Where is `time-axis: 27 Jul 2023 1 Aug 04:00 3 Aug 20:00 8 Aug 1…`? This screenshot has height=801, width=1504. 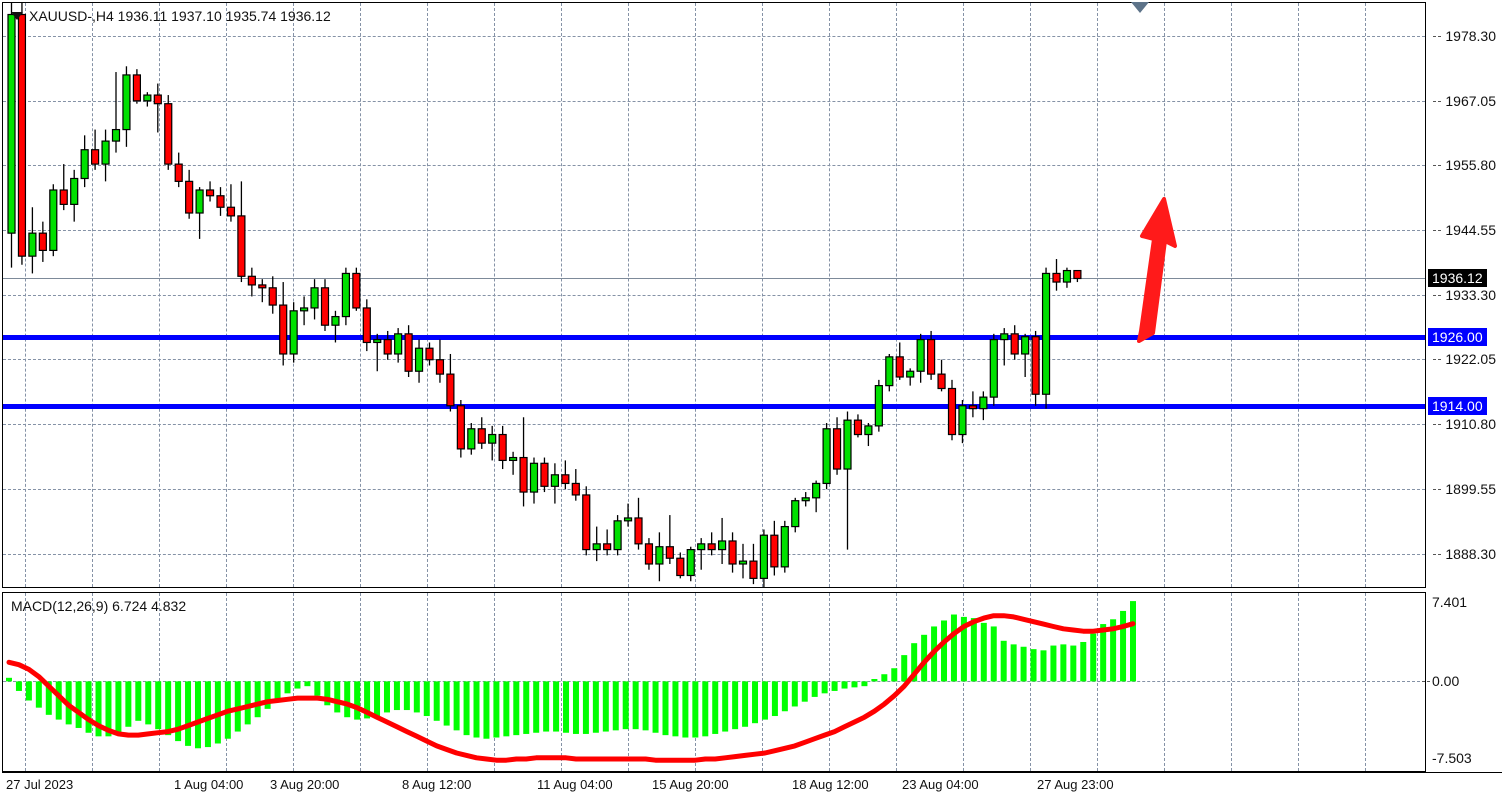
time-axis: 27 Jul 2023 1 Aug 04:00 3 Aug 20:00 8 Aug 1… is located at coordinates (752, 786).